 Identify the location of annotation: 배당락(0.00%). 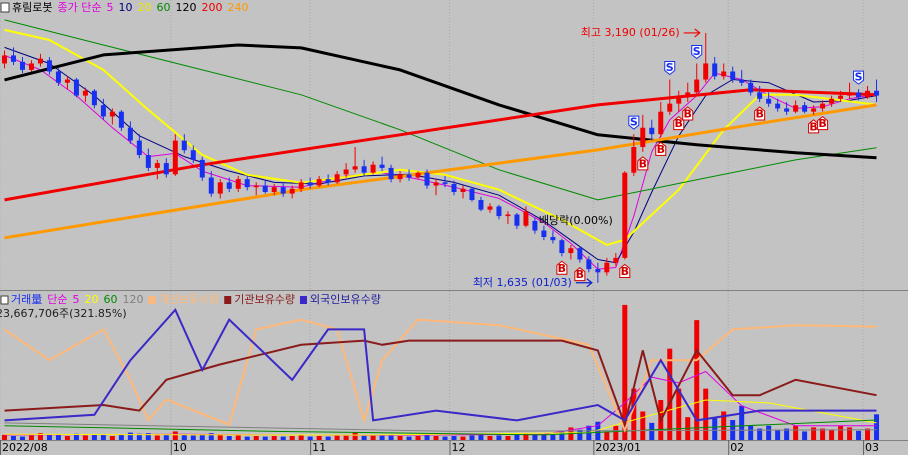
(576, 220).